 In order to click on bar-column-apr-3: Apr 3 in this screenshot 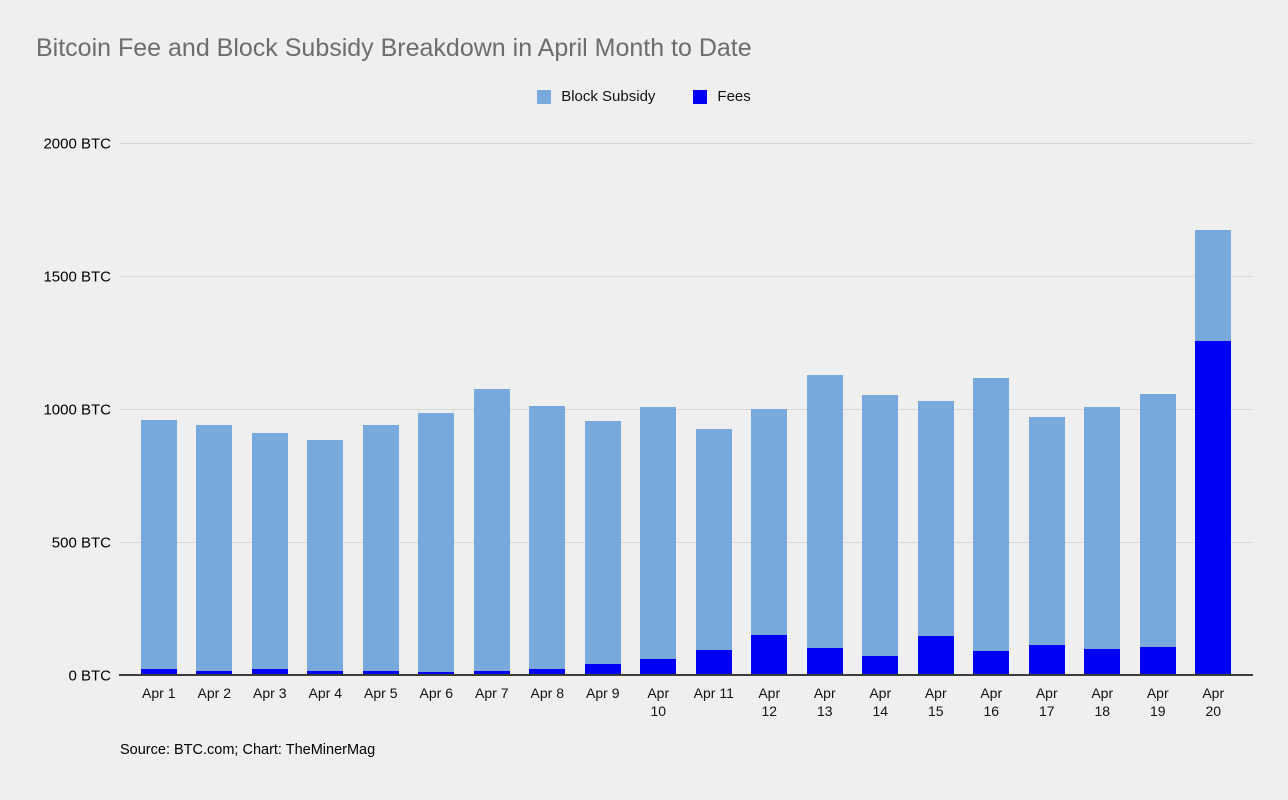, I will do `click(270, 422)`.